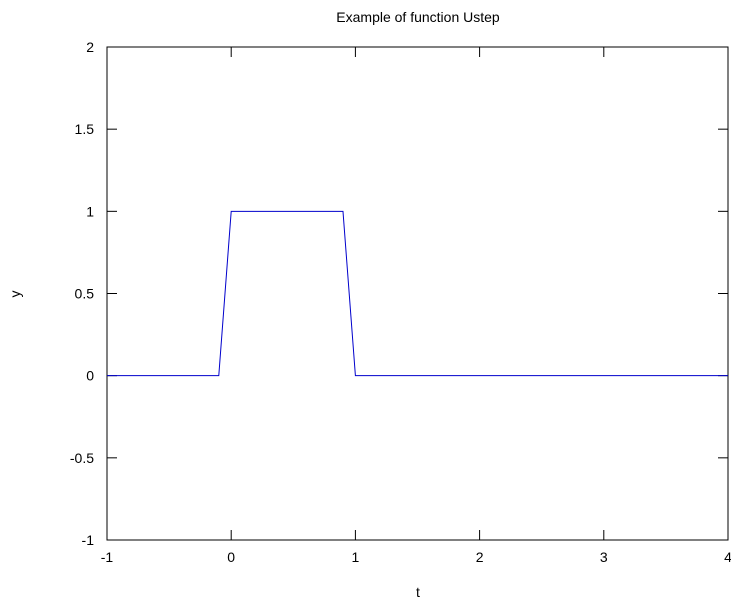  I want to click on y-tick-label: 0.5, so click(85, 294).